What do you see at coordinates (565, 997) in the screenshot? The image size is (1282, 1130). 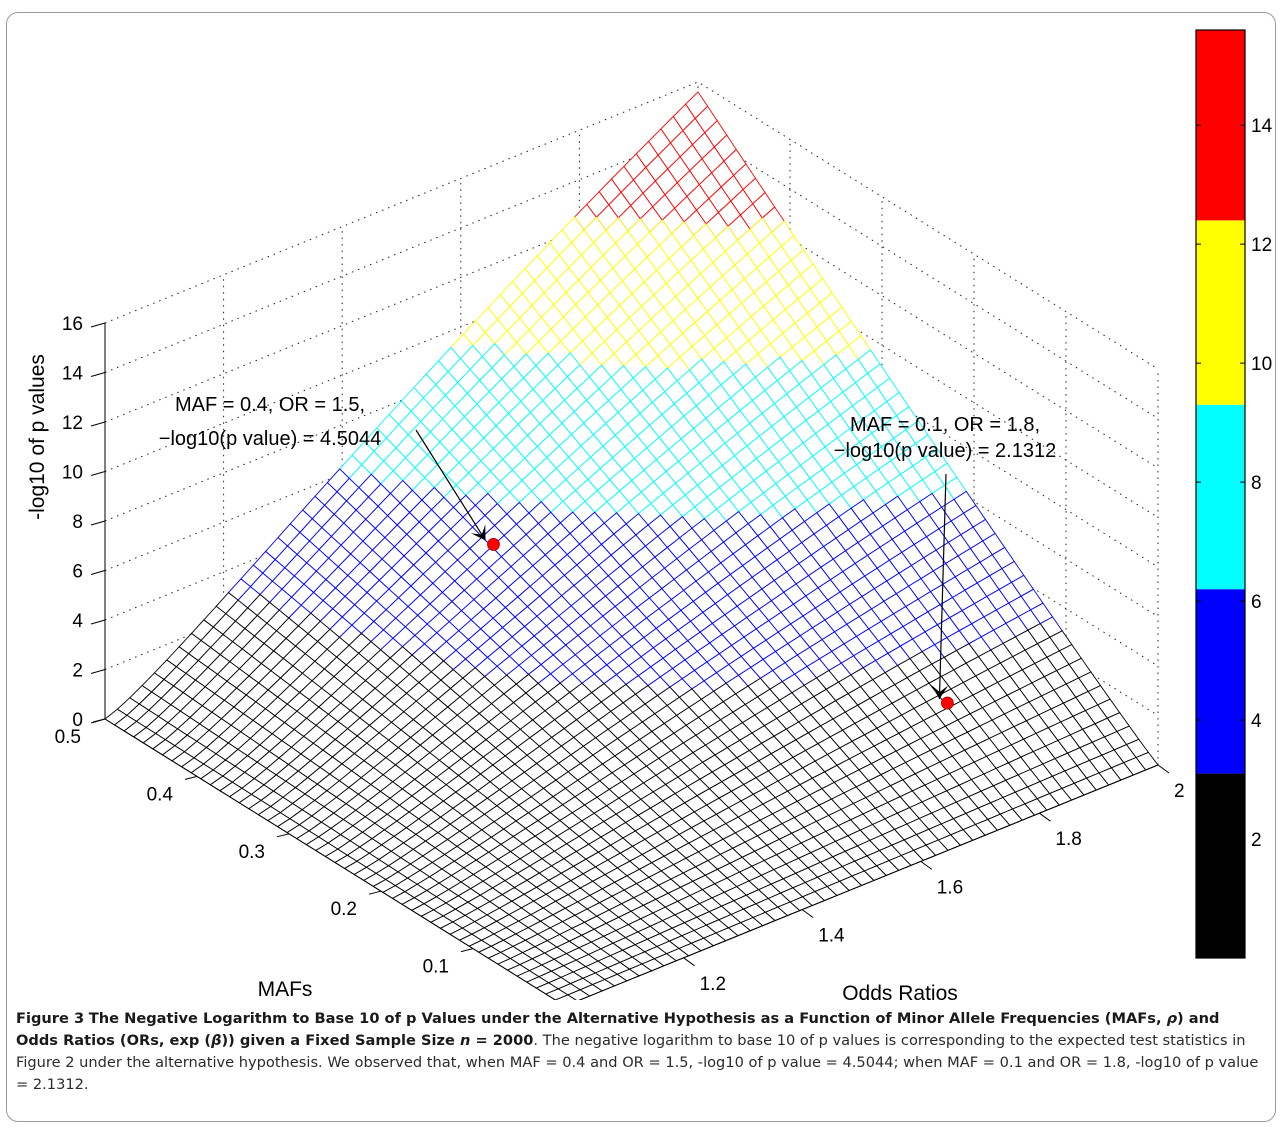 I see `surface-cell` at bounding box center [565, 997].